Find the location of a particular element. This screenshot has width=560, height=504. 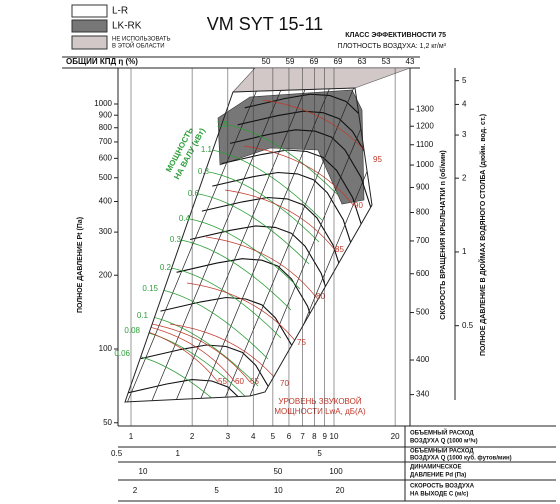

speed-tick-label: 900 is located at coordinates (423, 187).